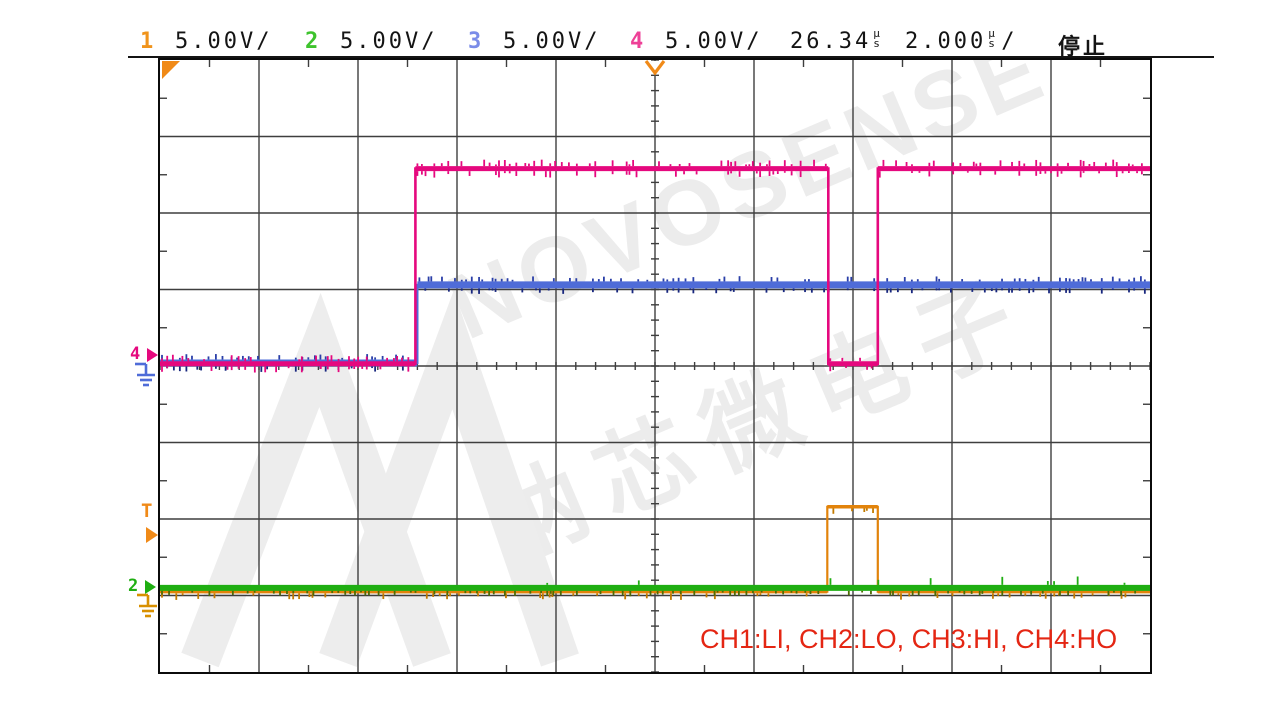 This screenshot has width=1280, height=720. Describe the element at coordinates (150, 587) in the screenshot. I see `ch2-ground-arrow-icon` at that location.